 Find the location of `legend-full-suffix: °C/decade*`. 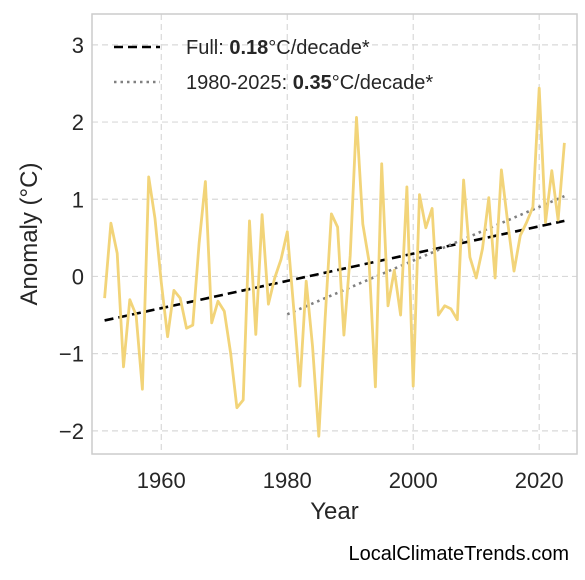

legend-full-suffix: °C/decade* is located at coordinates (319, 48).